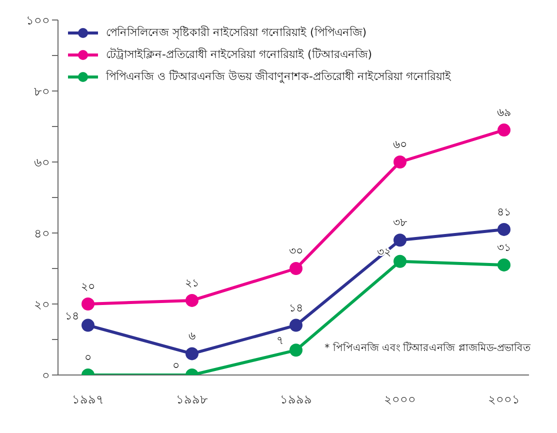 This screenshot has width=557, height=433. What do you see at coordinates (400, 144) in the screenshot?
I see `data-label: ৬০` at bounding box center [400, 144].